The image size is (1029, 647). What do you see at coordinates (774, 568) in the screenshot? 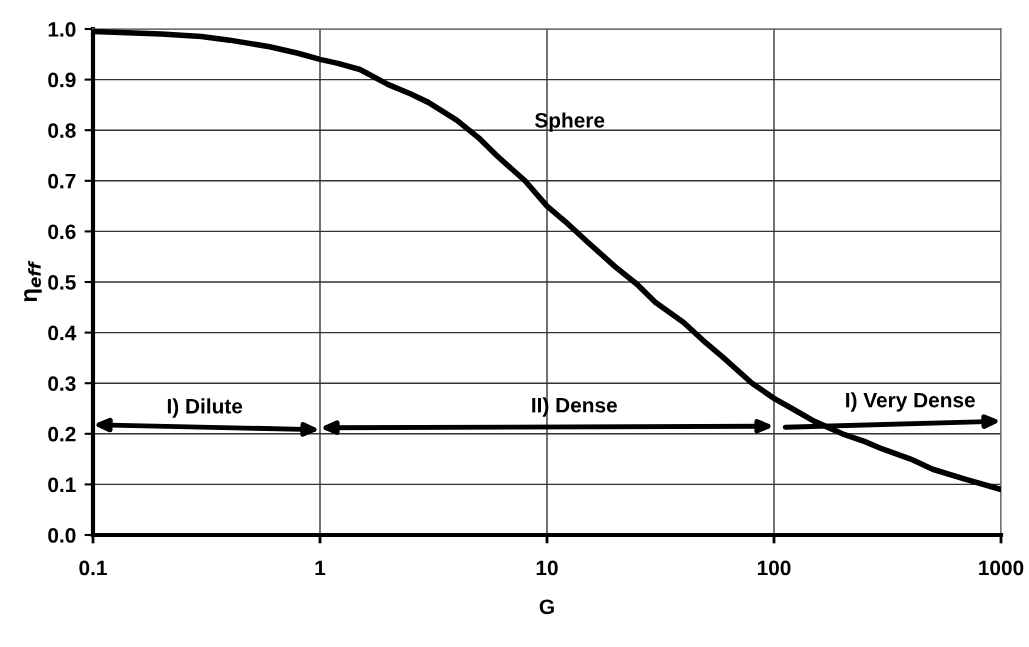
I see `x-tick-label: 100` at bounding box center [774, 568].